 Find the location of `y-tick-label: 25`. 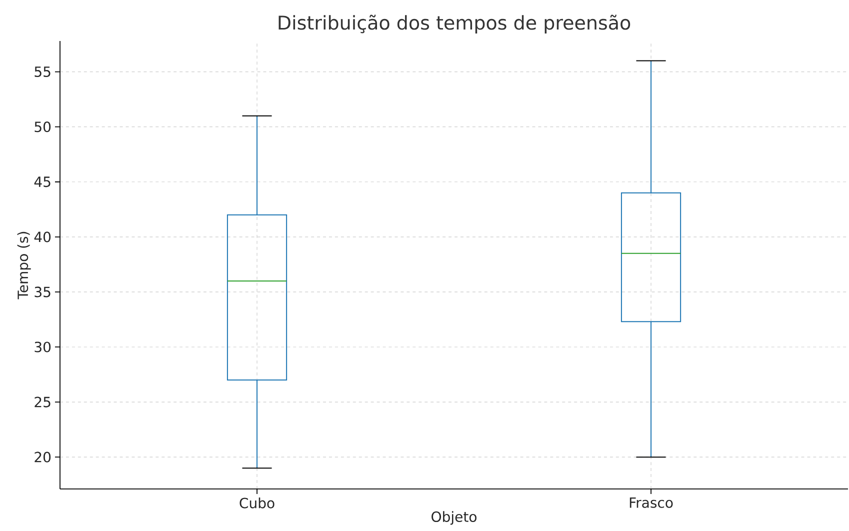

y-tick-label: 25 is located at coordinates (42, 402).